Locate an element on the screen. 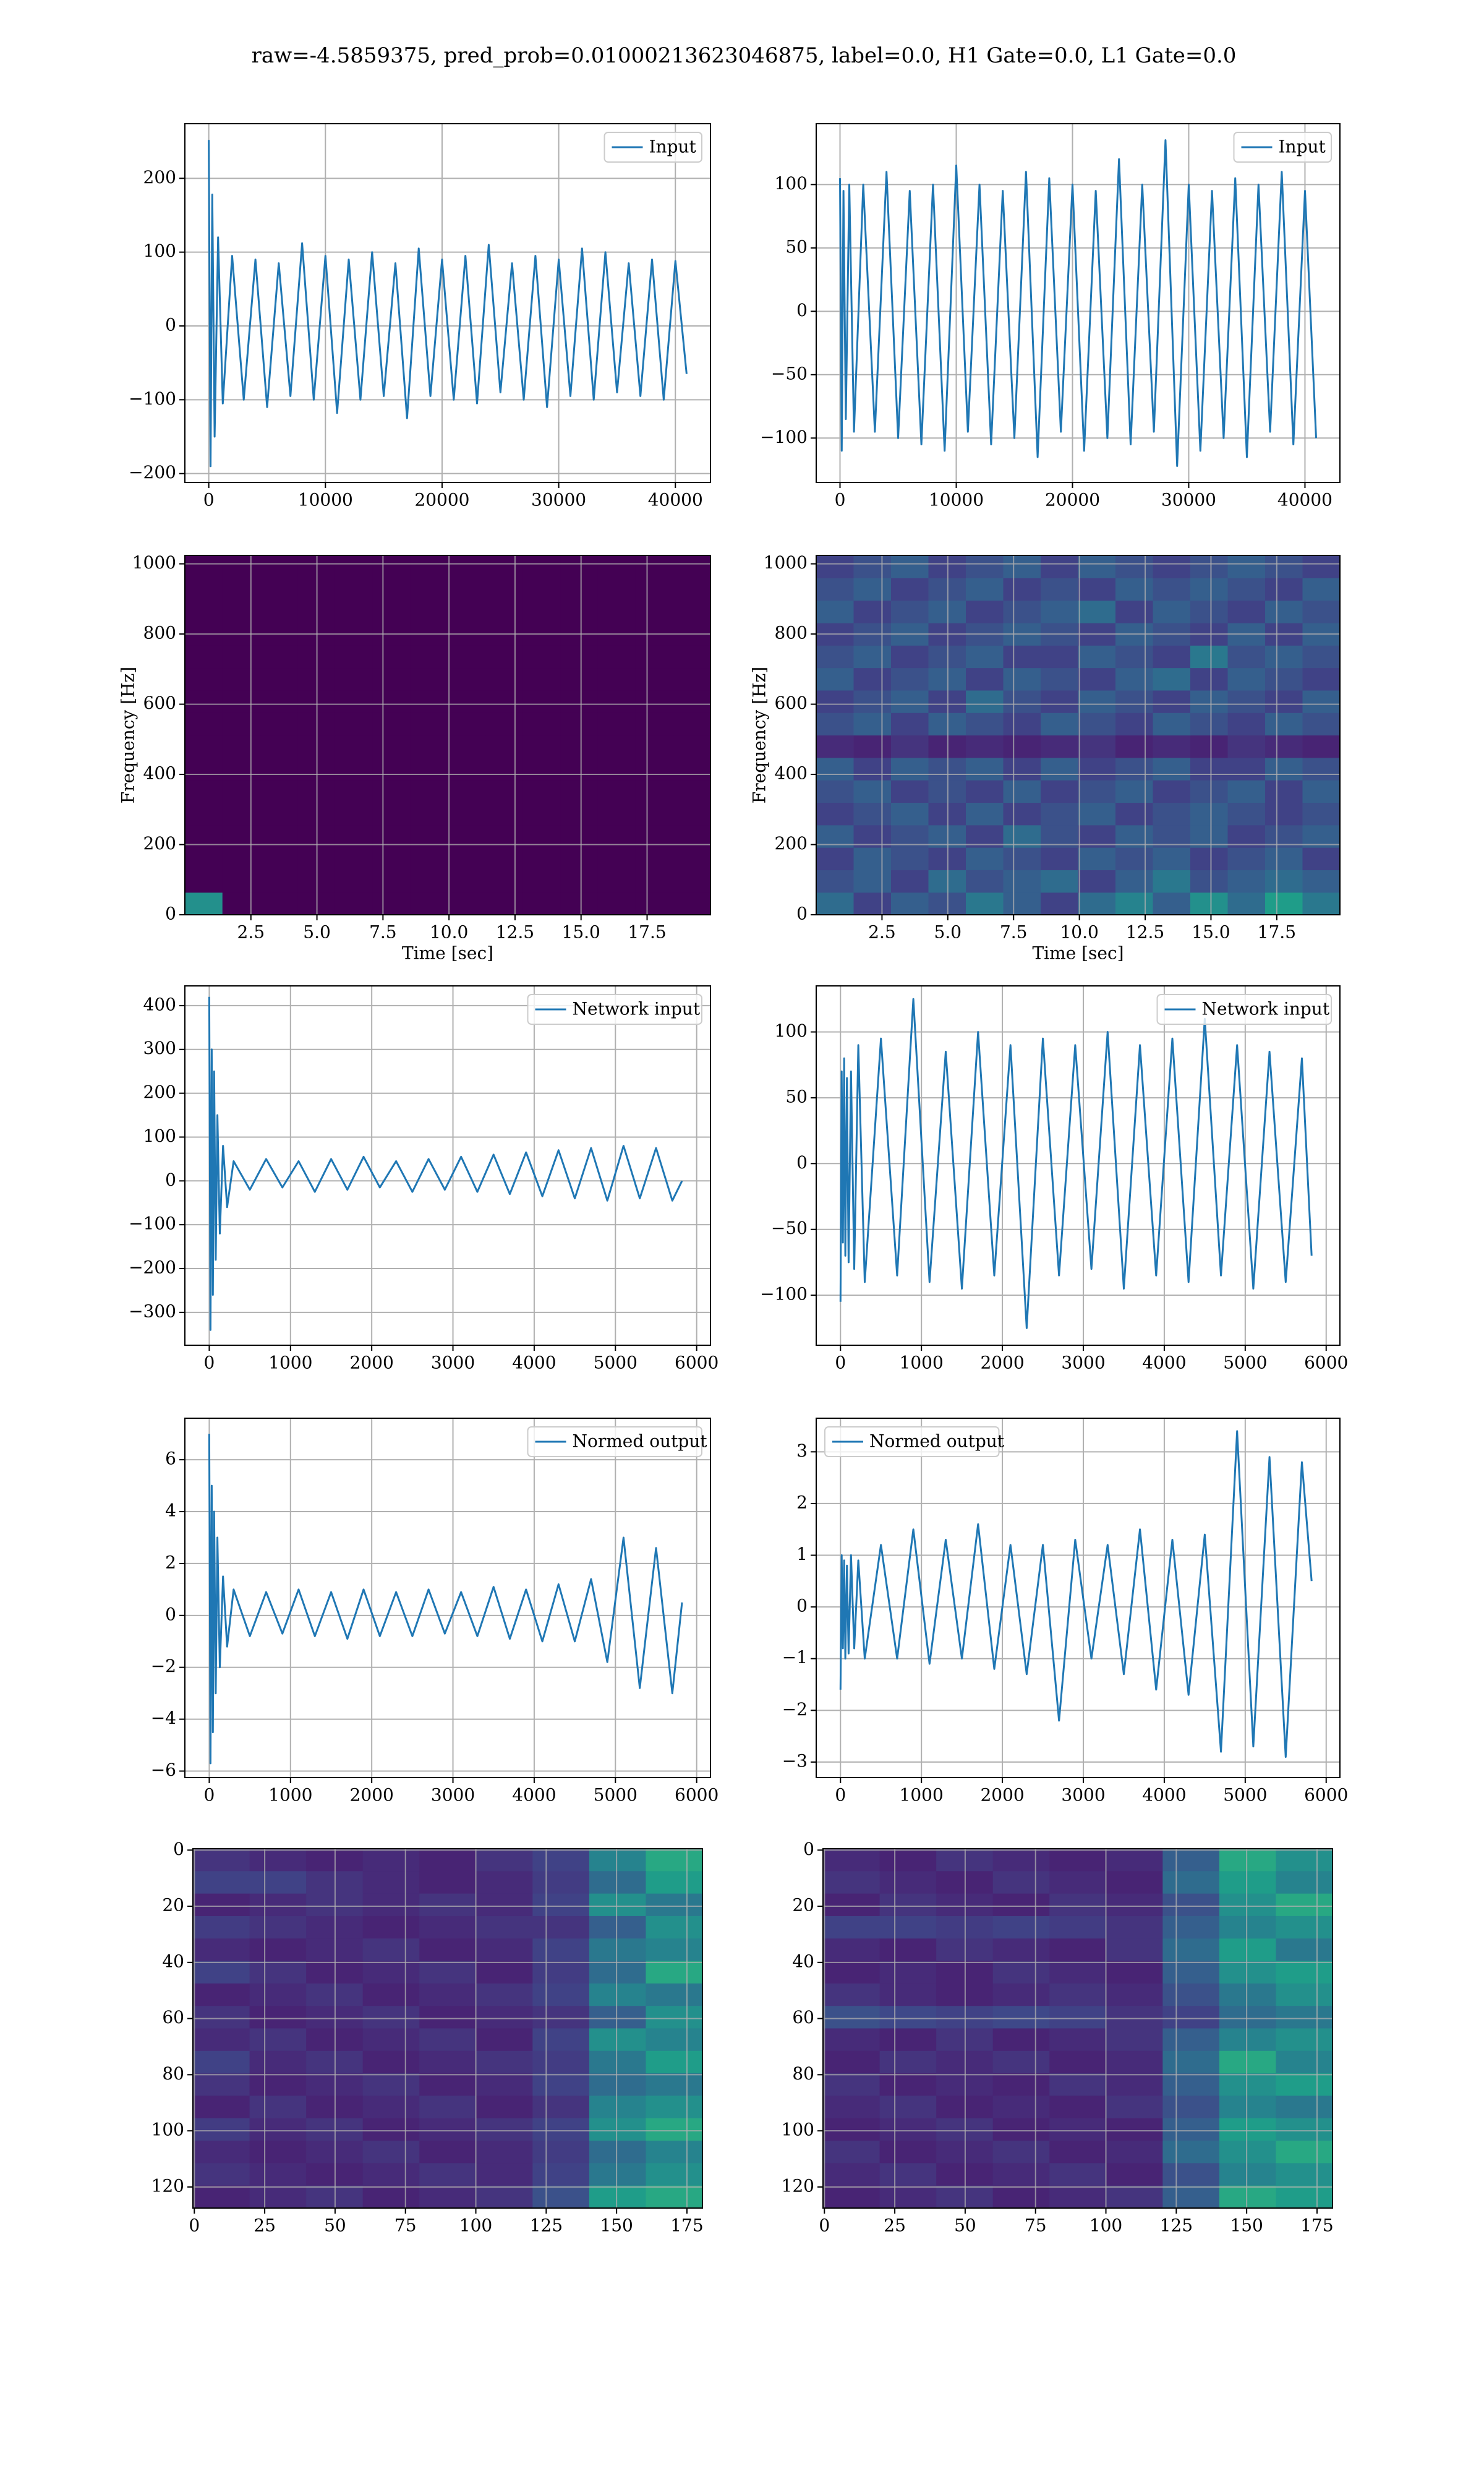  y-tick-label: −50 is located at coordinates (789, 1228).